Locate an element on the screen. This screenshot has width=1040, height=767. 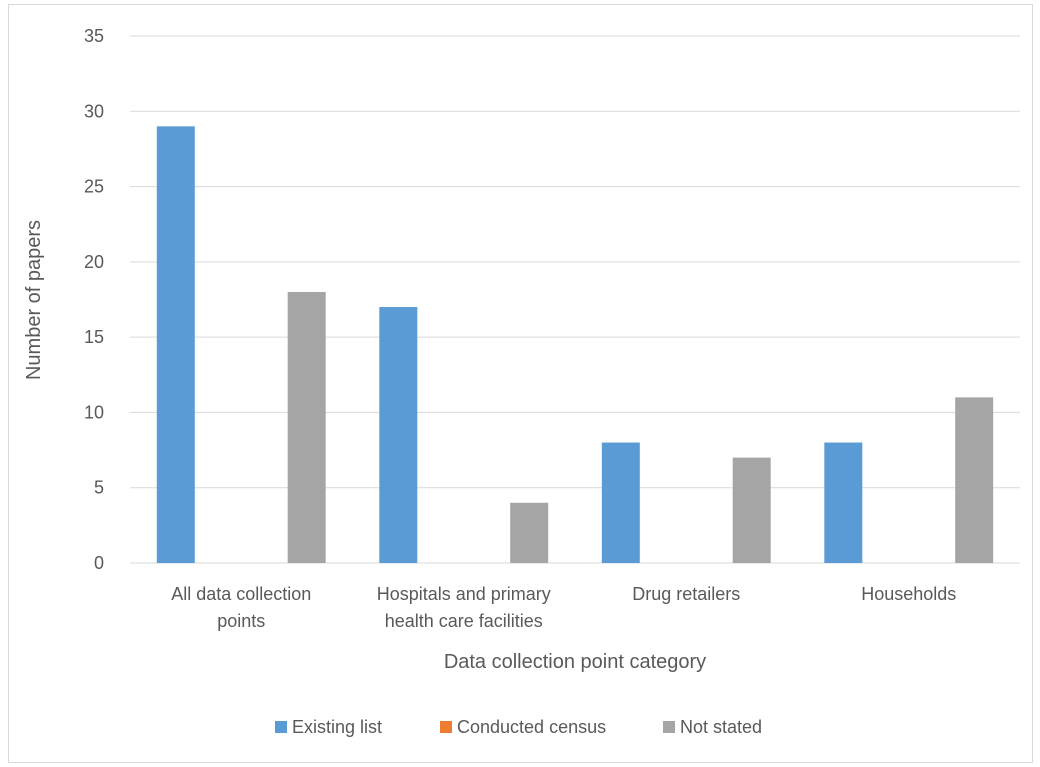
legend-swatch-not-stated is located at coordinates (669, 727).